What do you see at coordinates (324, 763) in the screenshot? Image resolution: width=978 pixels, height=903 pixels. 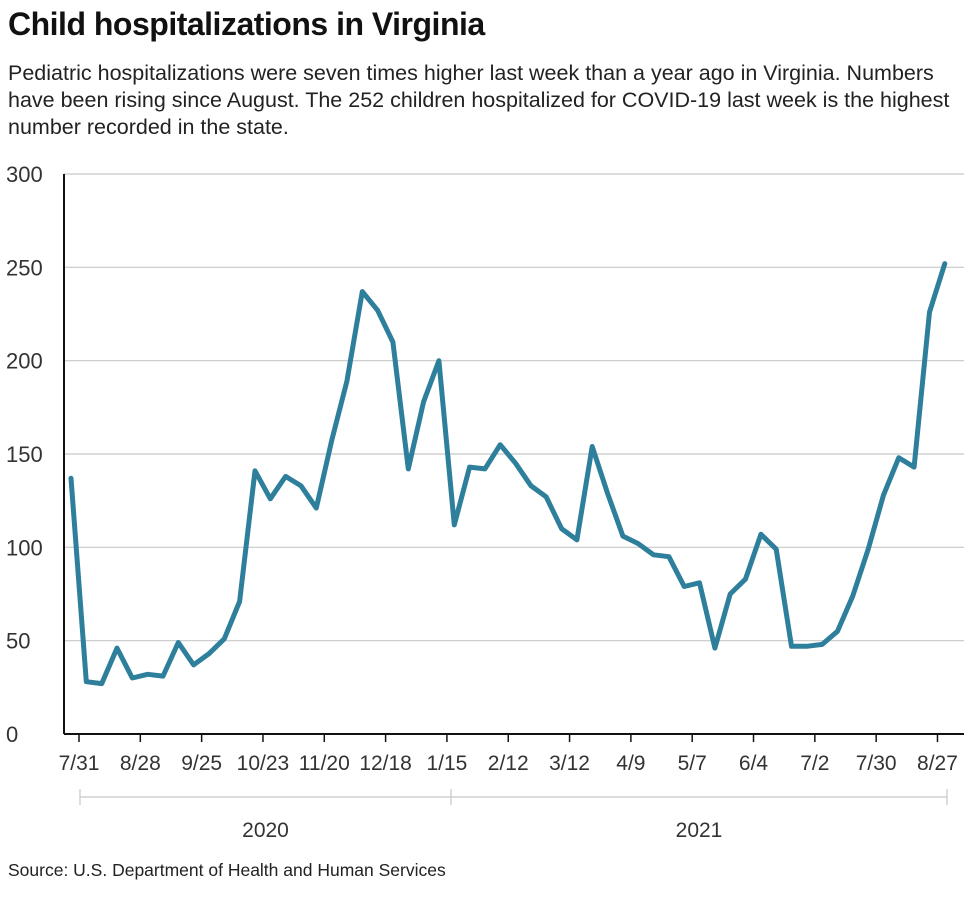 I see `x-tick-label: 11/20` at bounding box center [324, 763].